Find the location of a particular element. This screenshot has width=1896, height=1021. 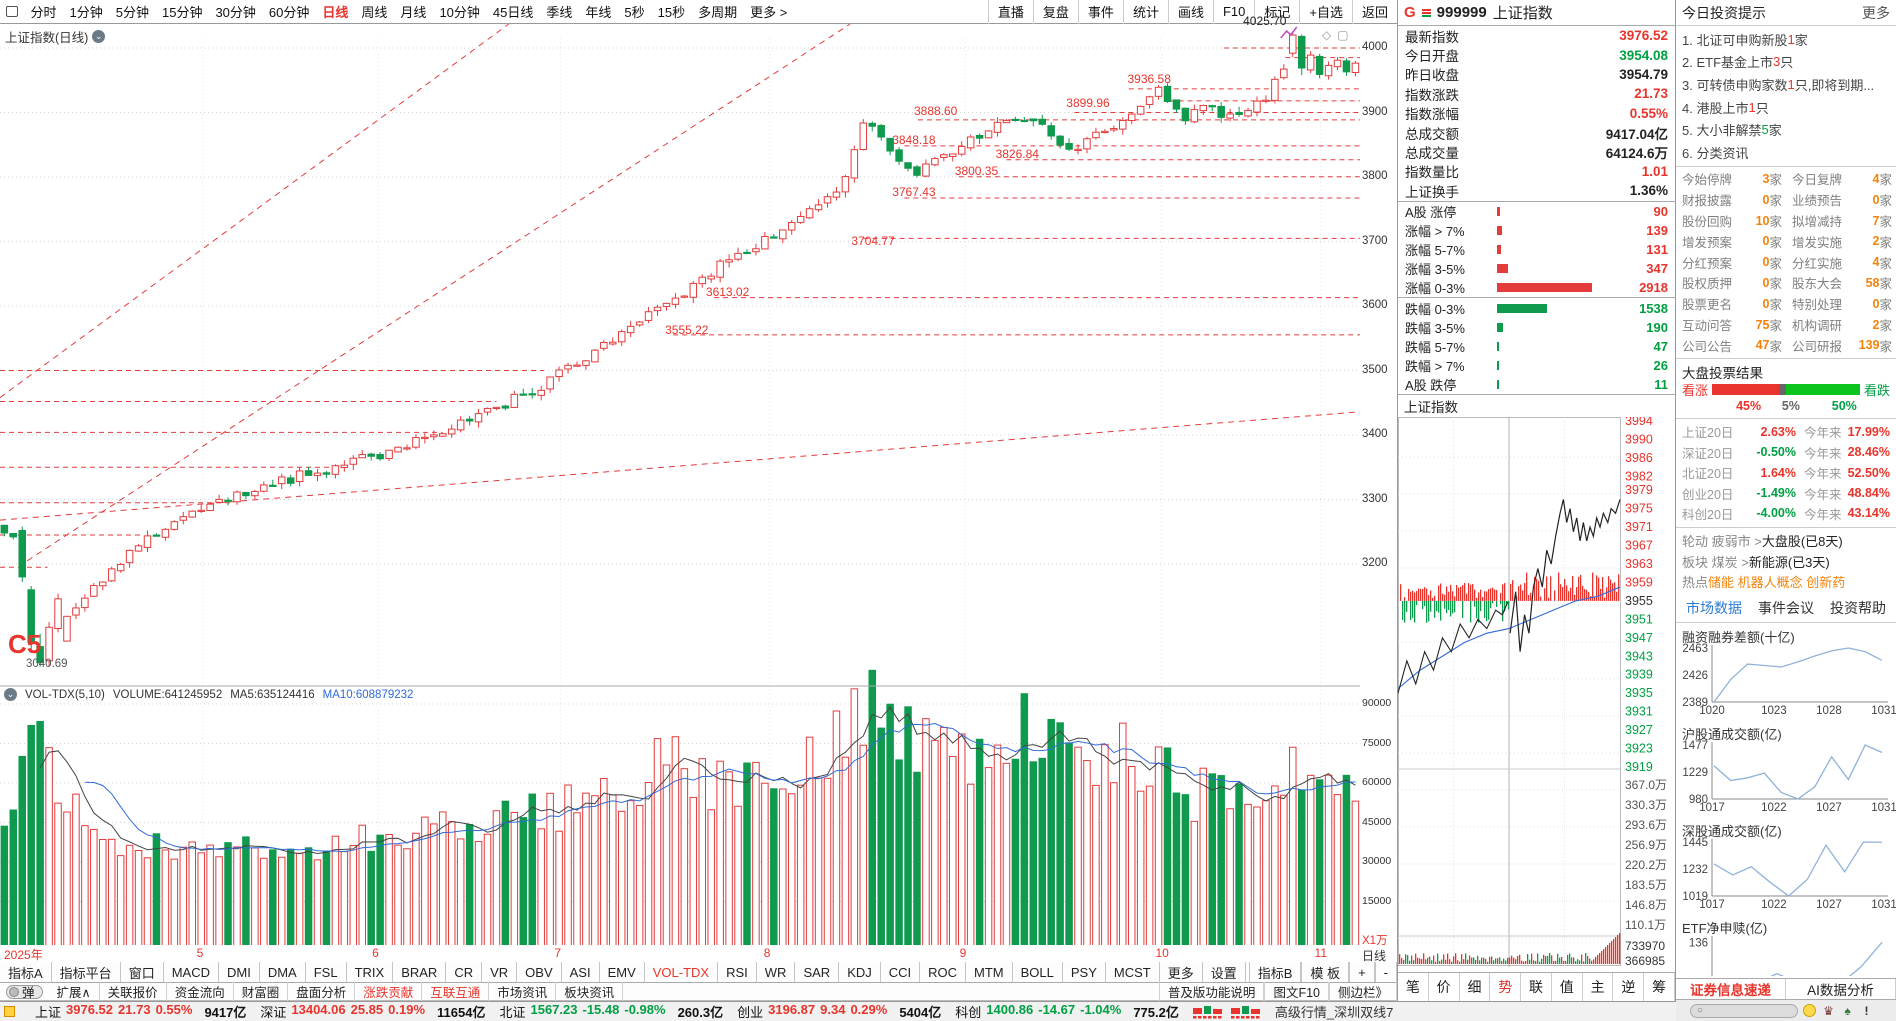

indicator-tab-EMV: EMV is located at coordinates (622, 972).